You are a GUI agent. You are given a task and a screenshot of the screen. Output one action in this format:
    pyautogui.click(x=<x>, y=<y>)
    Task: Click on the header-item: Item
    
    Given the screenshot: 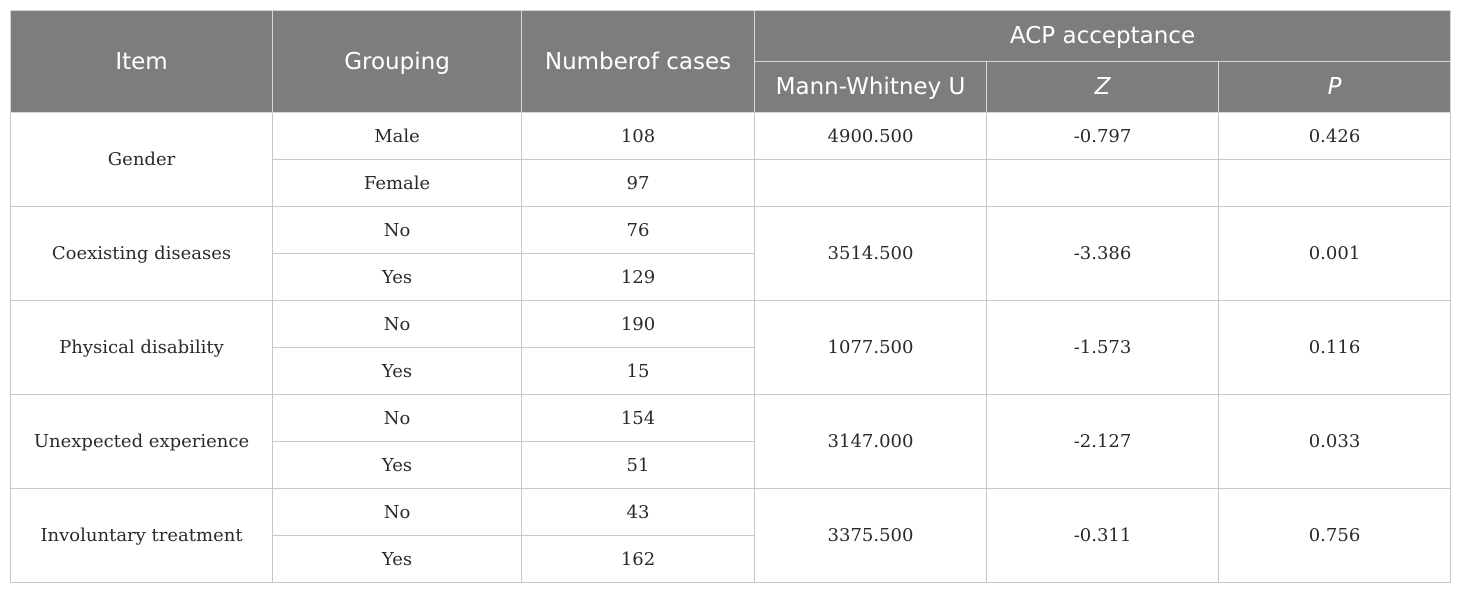 What is the action you would take?
    pyautogui.click(x=141, y=61)
    